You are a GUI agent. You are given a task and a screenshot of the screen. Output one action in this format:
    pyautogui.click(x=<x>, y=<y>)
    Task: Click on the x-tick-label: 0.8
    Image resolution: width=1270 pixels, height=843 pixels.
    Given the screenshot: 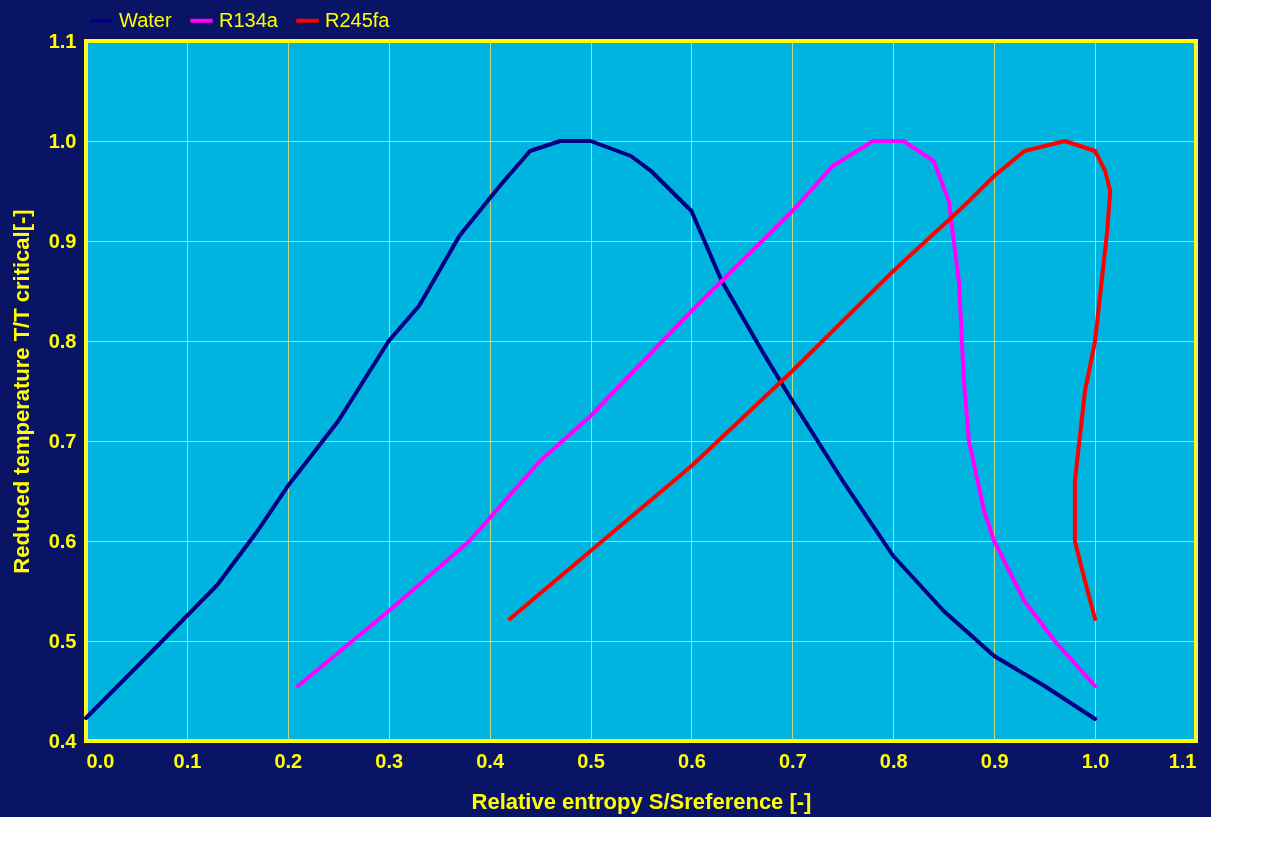 What is the action you would take?
    pyautogui.click(x=893, y=760)
    